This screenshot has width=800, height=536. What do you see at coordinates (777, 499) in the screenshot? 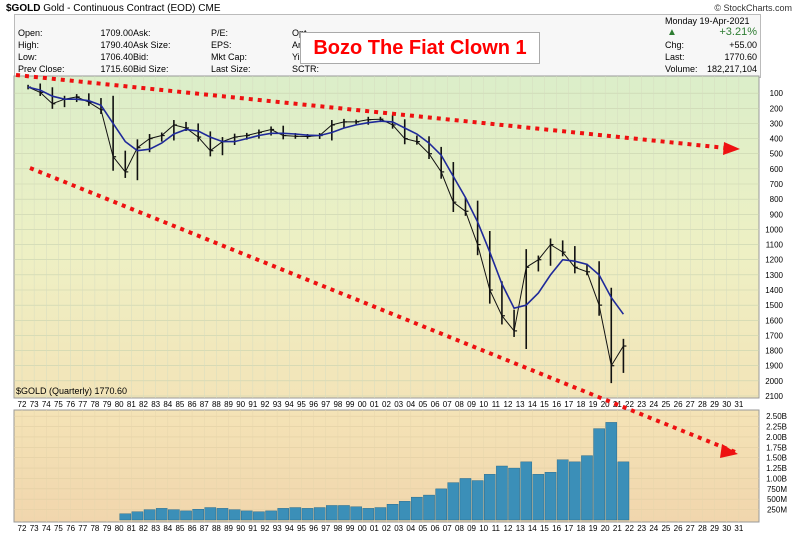
I see `volume-tick-label: 500M` at bounding box center [777, 499].